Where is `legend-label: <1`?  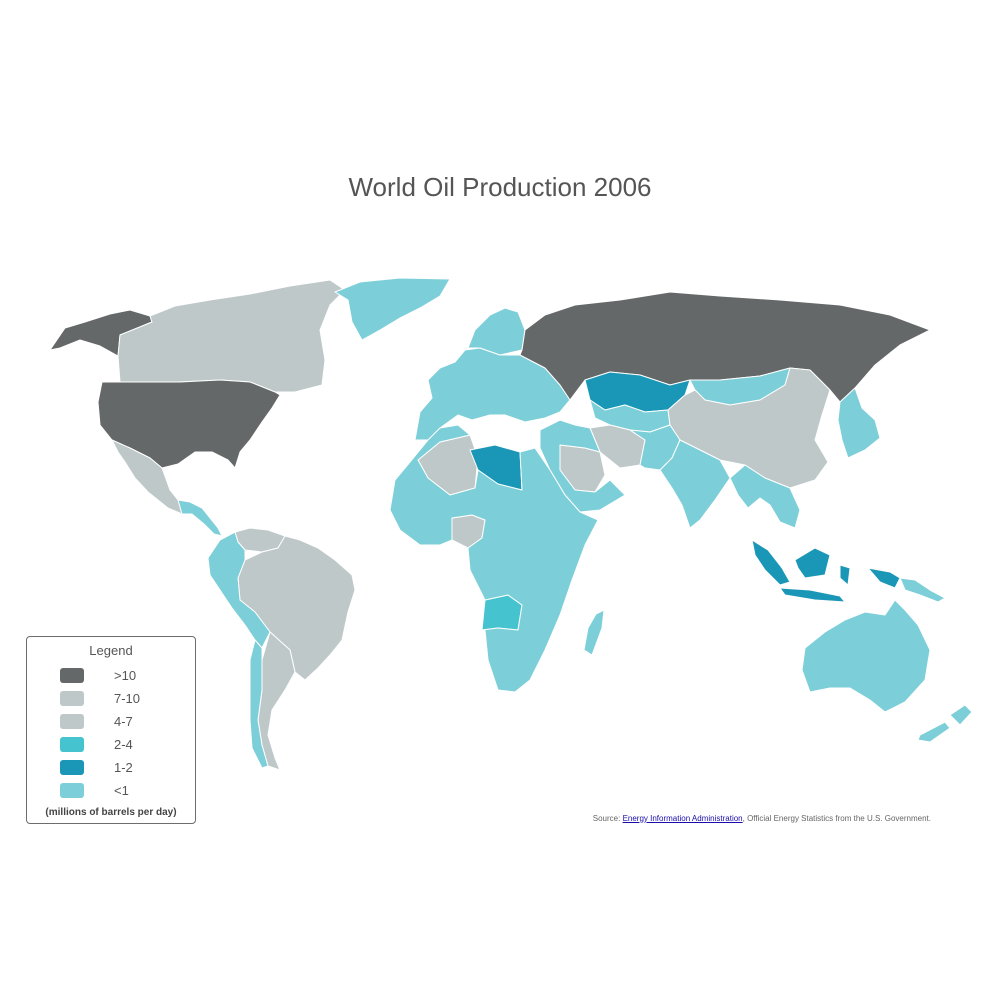
legend-label: <1 is located at coordinates (121, 790).